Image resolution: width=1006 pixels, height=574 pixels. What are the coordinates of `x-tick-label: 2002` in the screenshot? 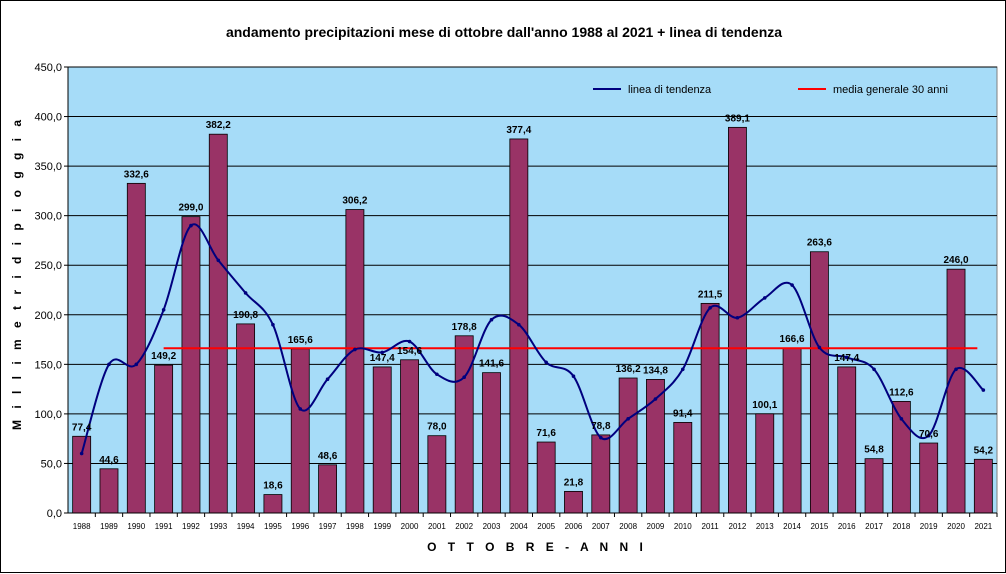 It's located at (464, 526).